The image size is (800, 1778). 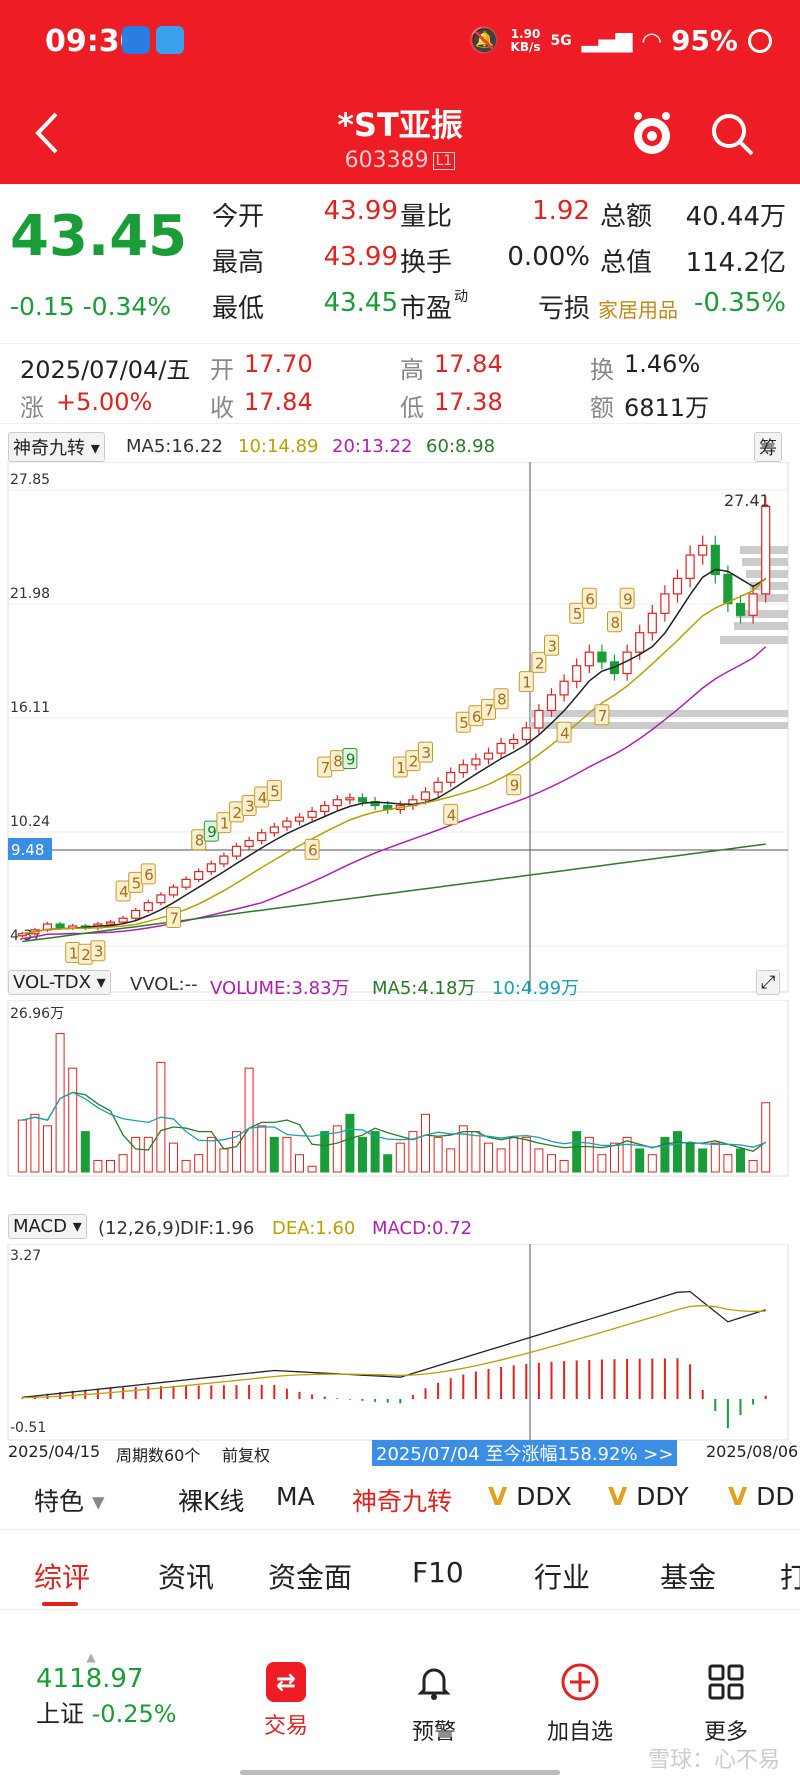 What do you see at coordinates (222, 370) in the screenshot?
I see `day-open-label: 开` at bounding box center [222, 370].